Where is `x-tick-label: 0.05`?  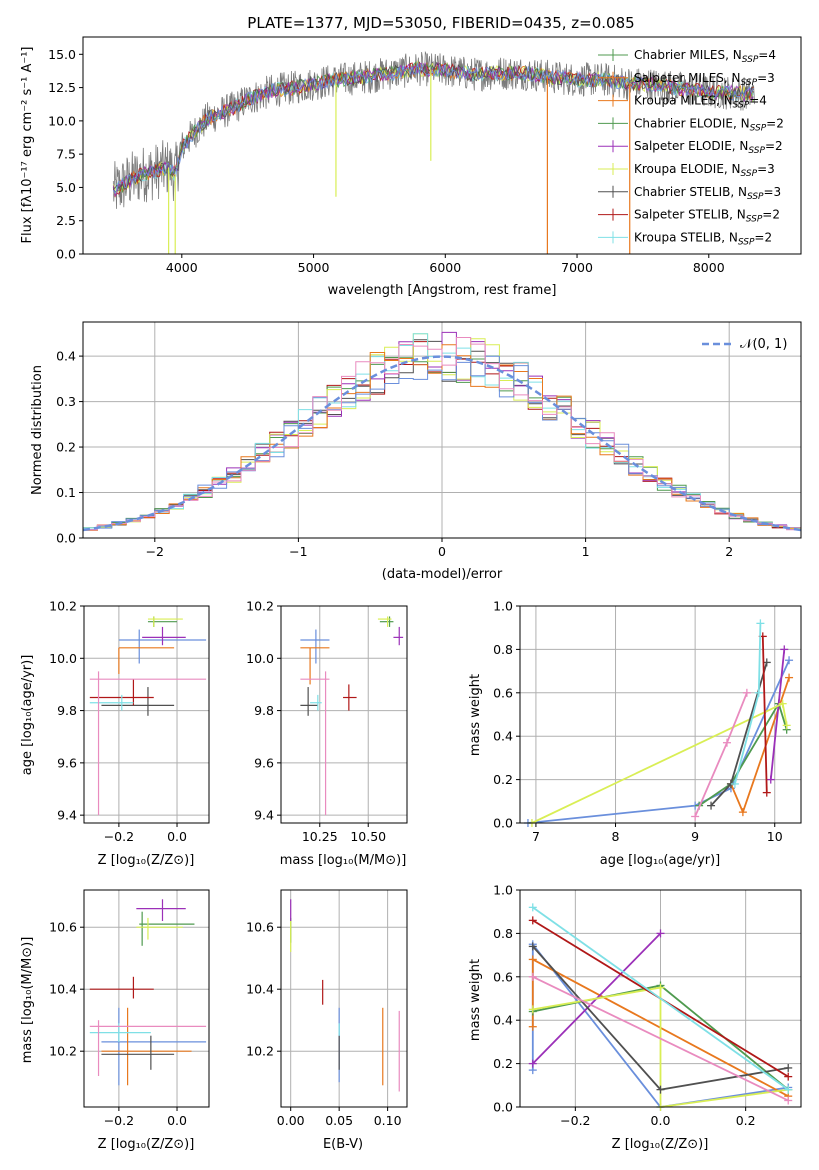 x-tick-label: 0.05 is located at coordinates (339, 1120).